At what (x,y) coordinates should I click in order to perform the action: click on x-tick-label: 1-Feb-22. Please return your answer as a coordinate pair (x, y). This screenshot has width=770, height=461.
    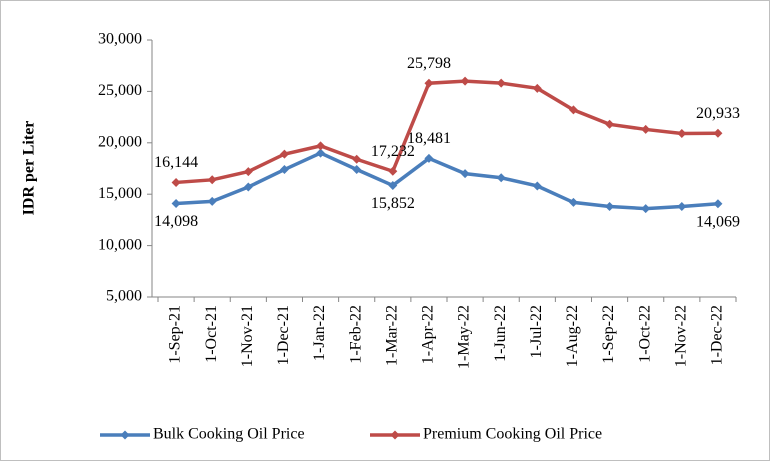
    Looking at the image, I should click on (355, 334).